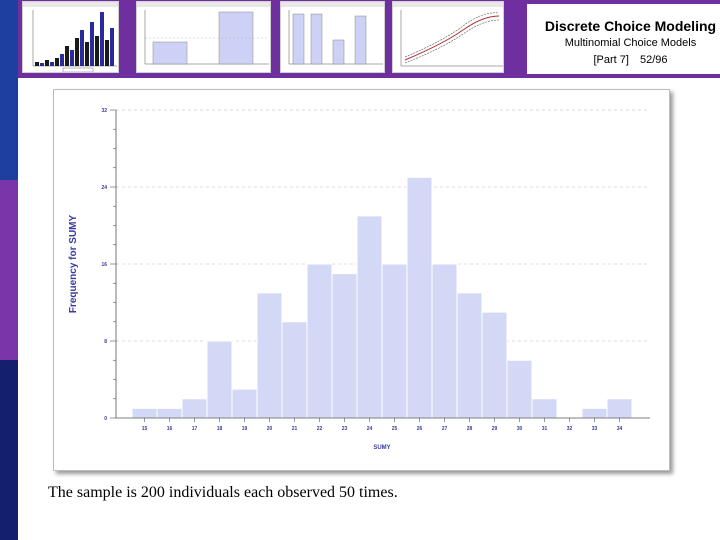 This screenshot has width=720, height=540. Describe the element at coordinates (104, 188) in the screenshot. I see `y-tick-label-24: 24` at that location.